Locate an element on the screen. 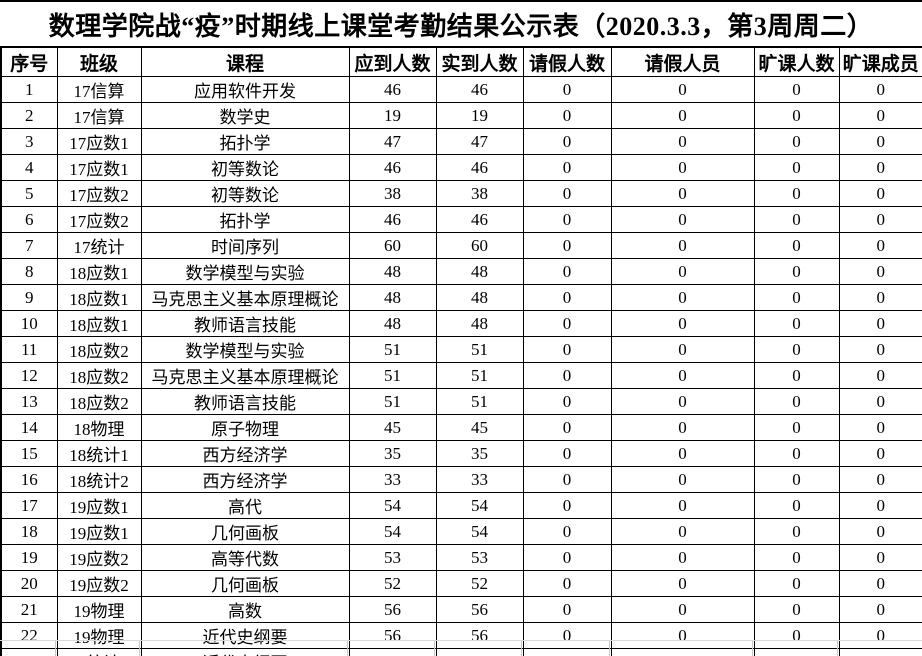 This screenshot has height=656, width=922. table-row: 22 19物理 近代史纲要 56 56 0 0 0 0 is located at coordinates (461, 635).